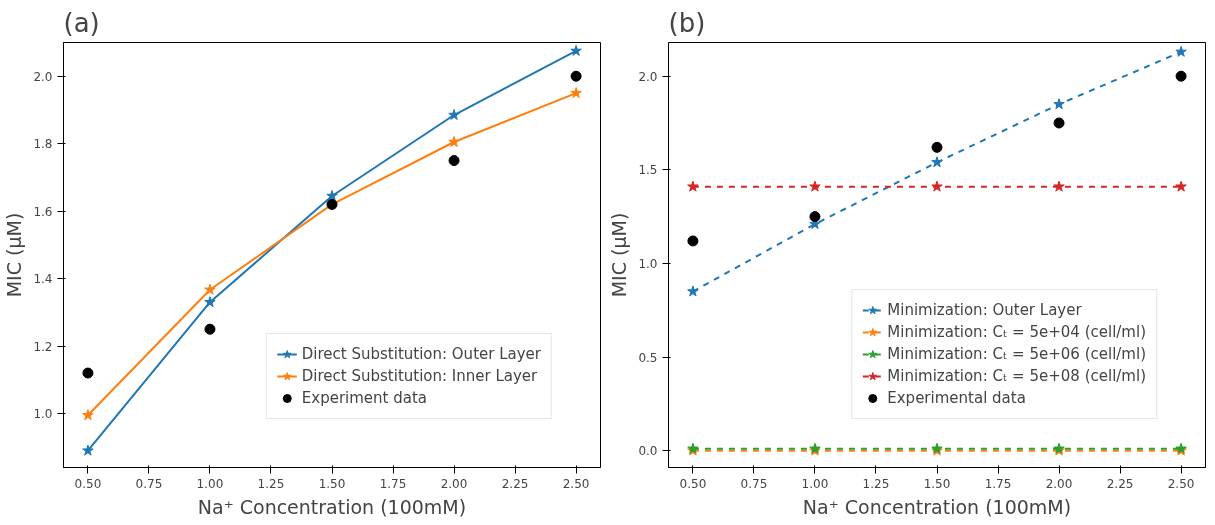 This screenshot has width=1215, height=525. I want to click on legend-label: Minimization: Outer Layer, so click(984, 310).